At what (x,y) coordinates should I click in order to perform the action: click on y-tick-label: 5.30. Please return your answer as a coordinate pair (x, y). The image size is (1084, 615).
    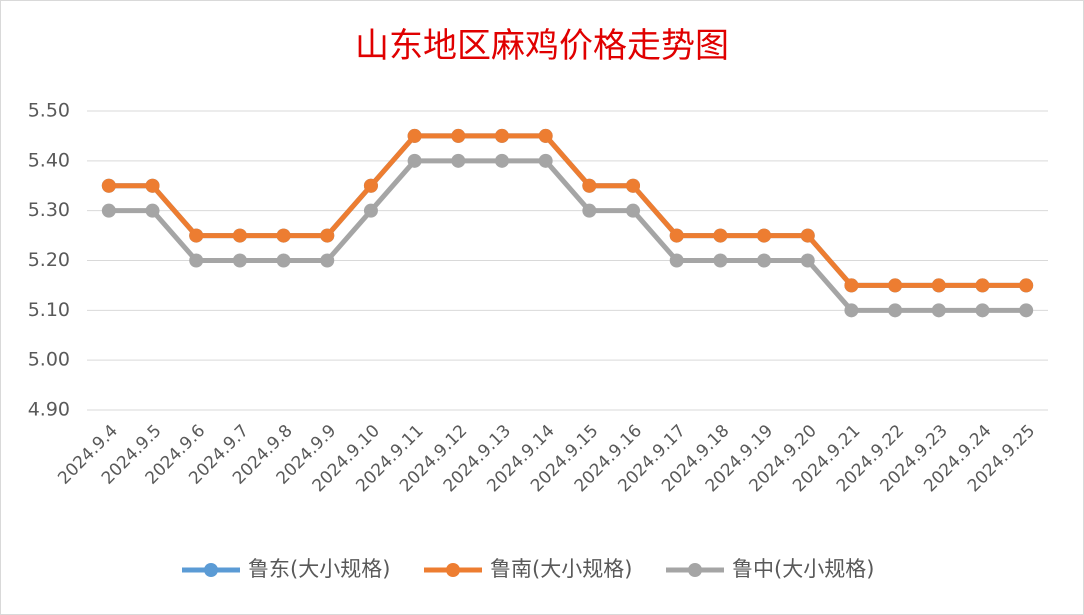
    Looking at the image, I should click on (49, 210).